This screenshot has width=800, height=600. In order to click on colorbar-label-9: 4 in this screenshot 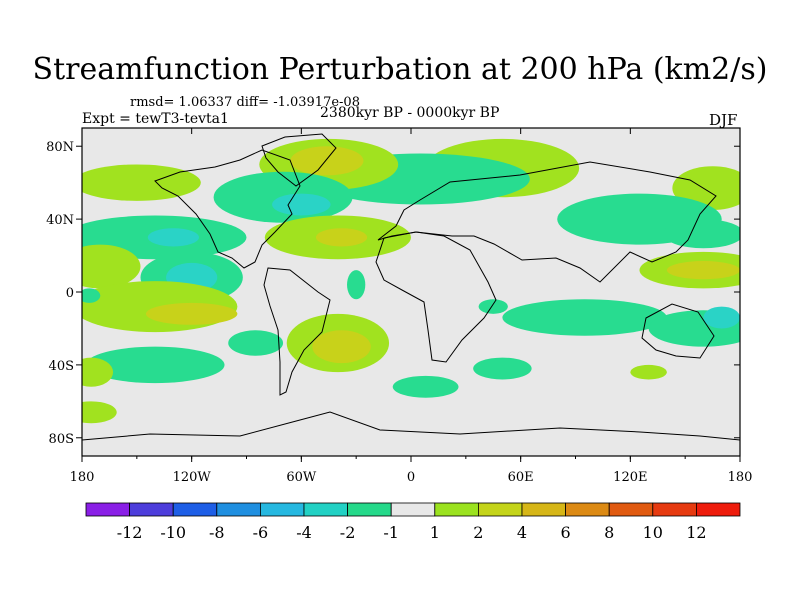, I will do `click(522, 532)`.